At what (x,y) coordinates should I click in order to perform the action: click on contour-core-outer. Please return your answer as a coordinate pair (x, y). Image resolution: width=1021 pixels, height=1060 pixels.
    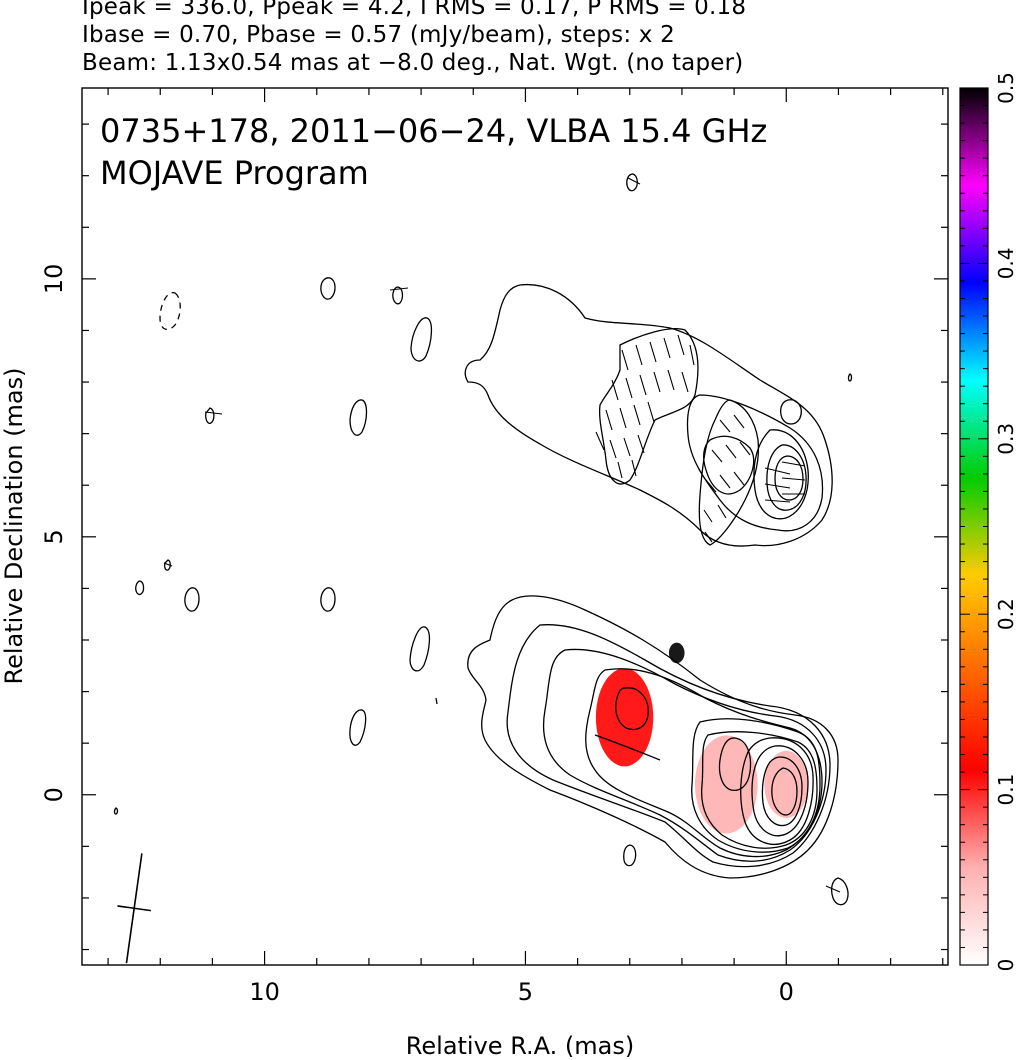
    Looking at the image, I should click on (653, 737).